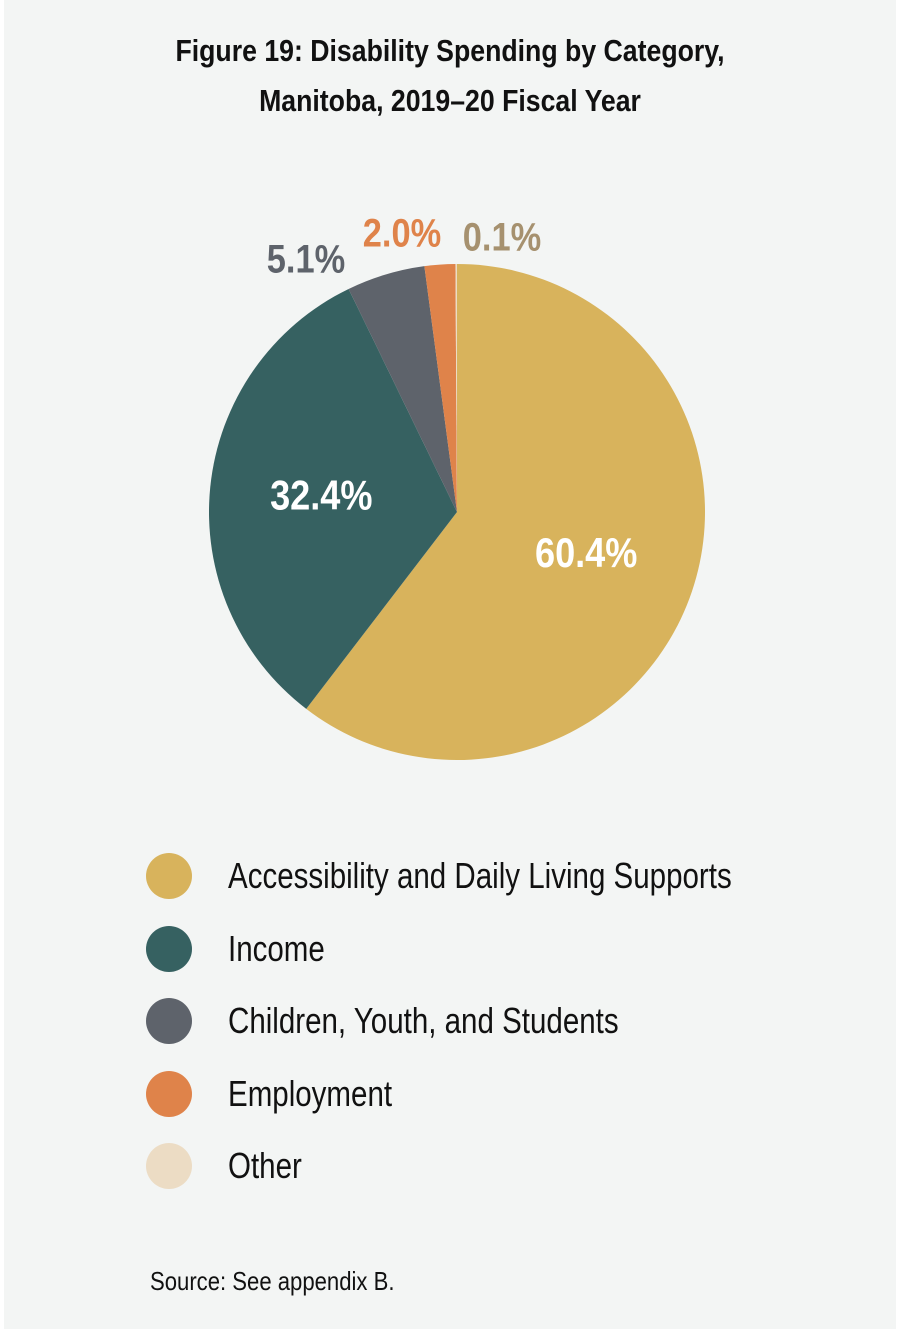 This screenshot has width=900, height=1329. Describe the element at coordinates (310, 1093) in the screenshot. I see `legend-label: Employment` at that location.